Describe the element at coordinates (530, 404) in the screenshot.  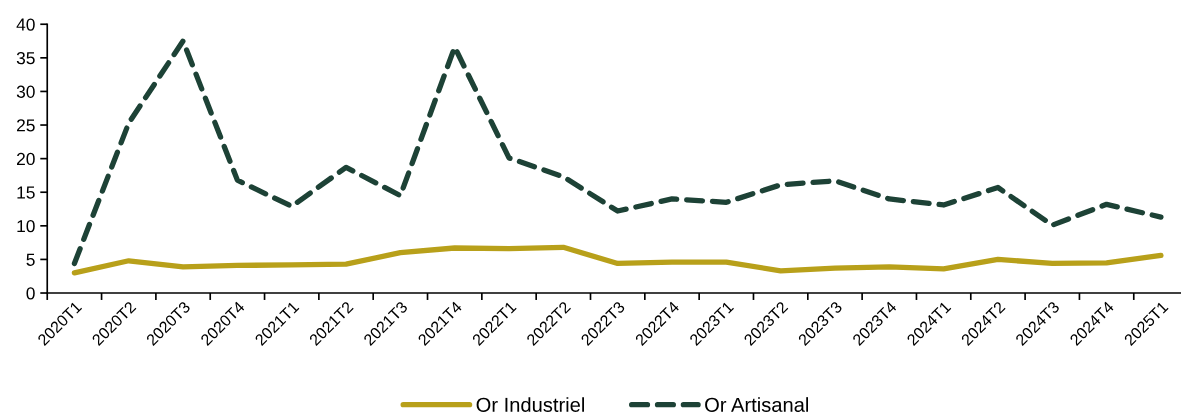
I see `legend-label: Or Industriel` at that location.